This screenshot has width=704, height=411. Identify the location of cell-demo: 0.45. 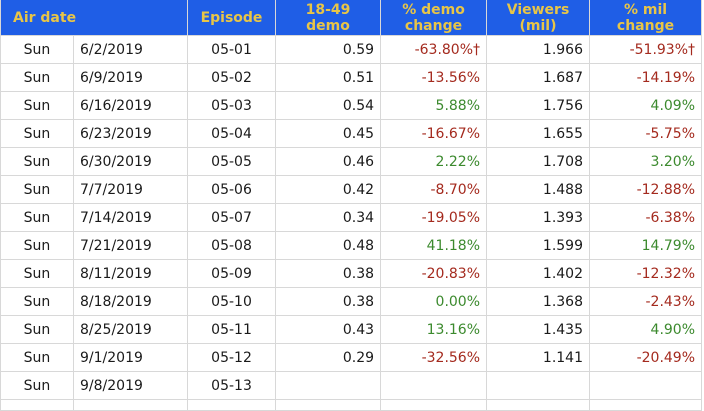
(328, 133).